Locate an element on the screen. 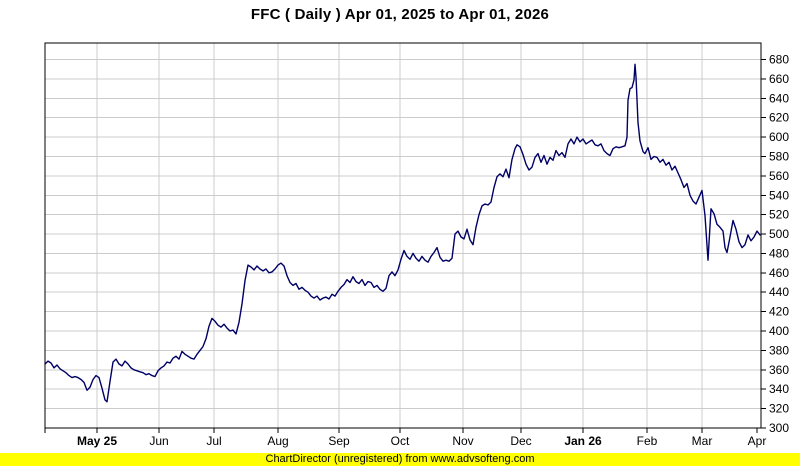 This screenshot has width=800, height=466. x-tick-label: Sep is located at coordinates (339, 441).